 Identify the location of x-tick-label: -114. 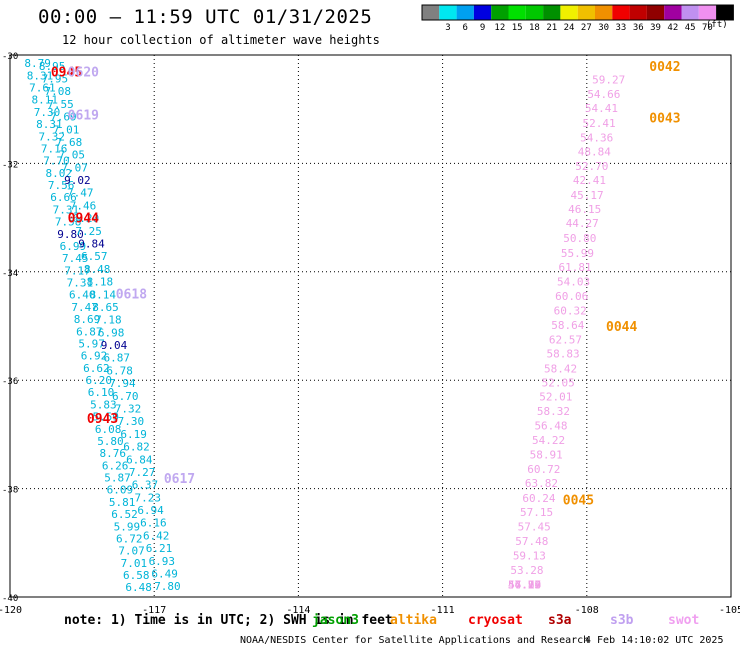
(298, 610).